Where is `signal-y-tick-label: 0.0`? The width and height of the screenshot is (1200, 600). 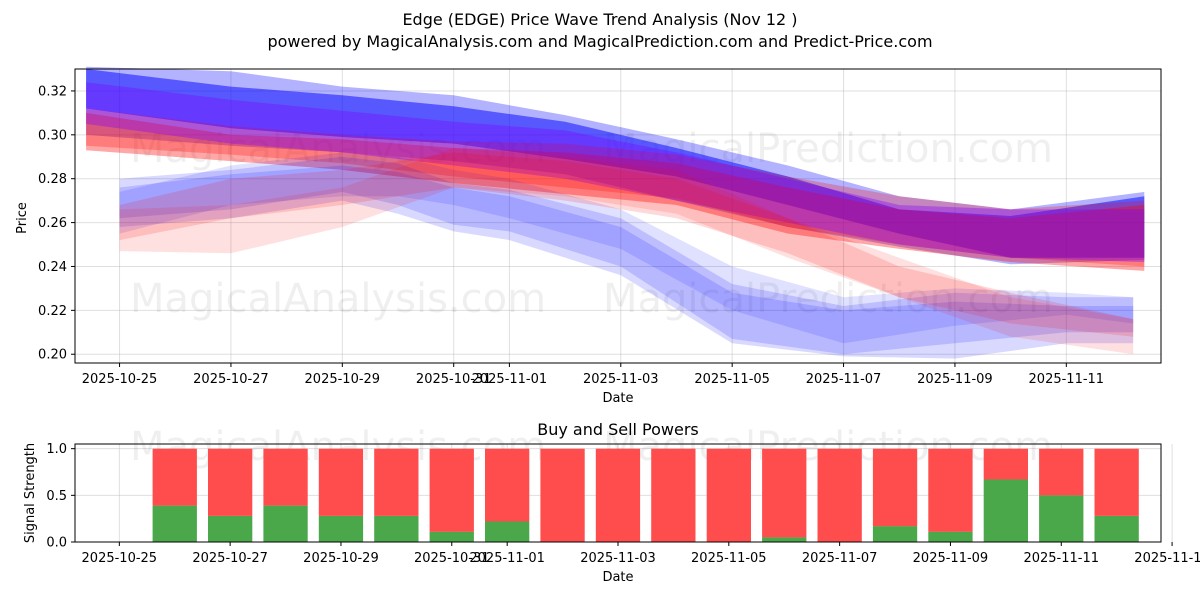 signal-y-tick-label: 0.0 is located at coordinates (56, 543).